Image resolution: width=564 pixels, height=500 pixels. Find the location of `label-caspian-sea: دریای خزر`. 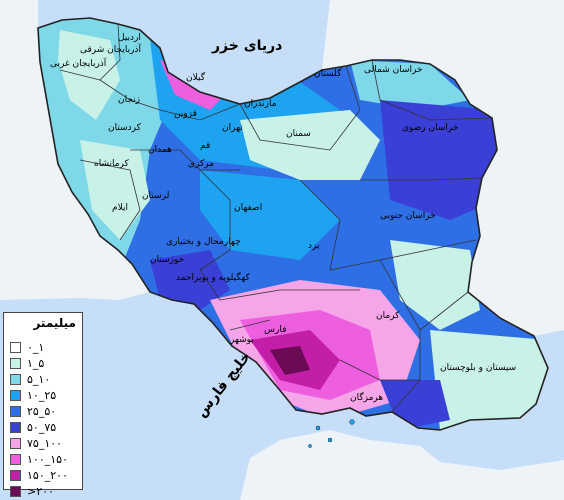

label-caspian-sea: دریای خزر is located at coordinates (246, 46).